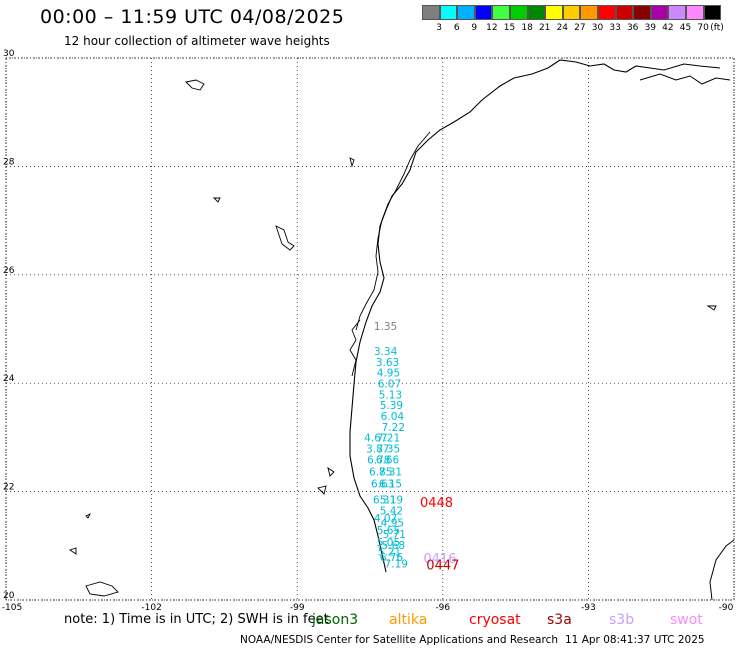  I want to click on wave-height-value: 4.07, so click(385, 519).